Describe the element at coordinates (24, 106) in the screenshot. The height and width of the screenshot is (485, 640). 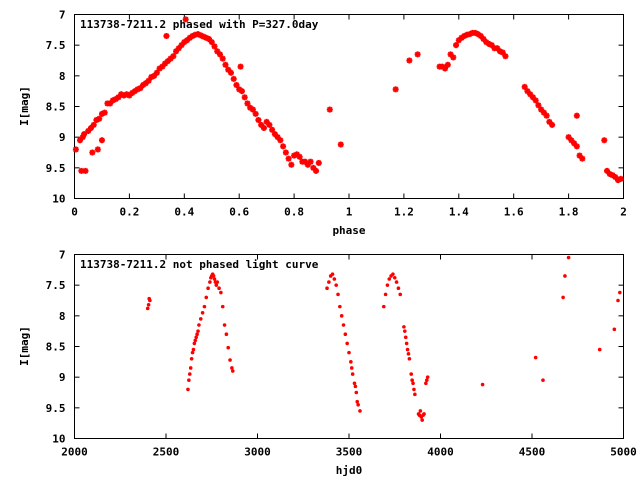
I see `phased-y-axis-label: I[mag]` at that location.